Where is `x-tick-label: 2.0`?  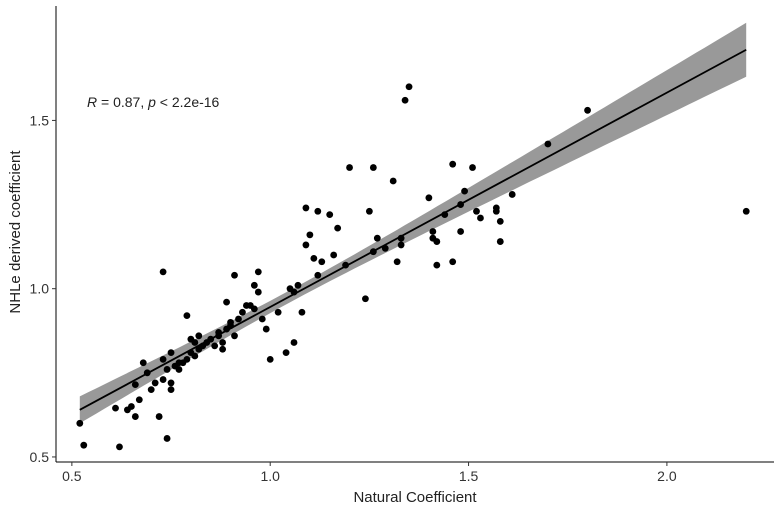
x-tick-label: 2.0 is located at coordinates (667, 476).